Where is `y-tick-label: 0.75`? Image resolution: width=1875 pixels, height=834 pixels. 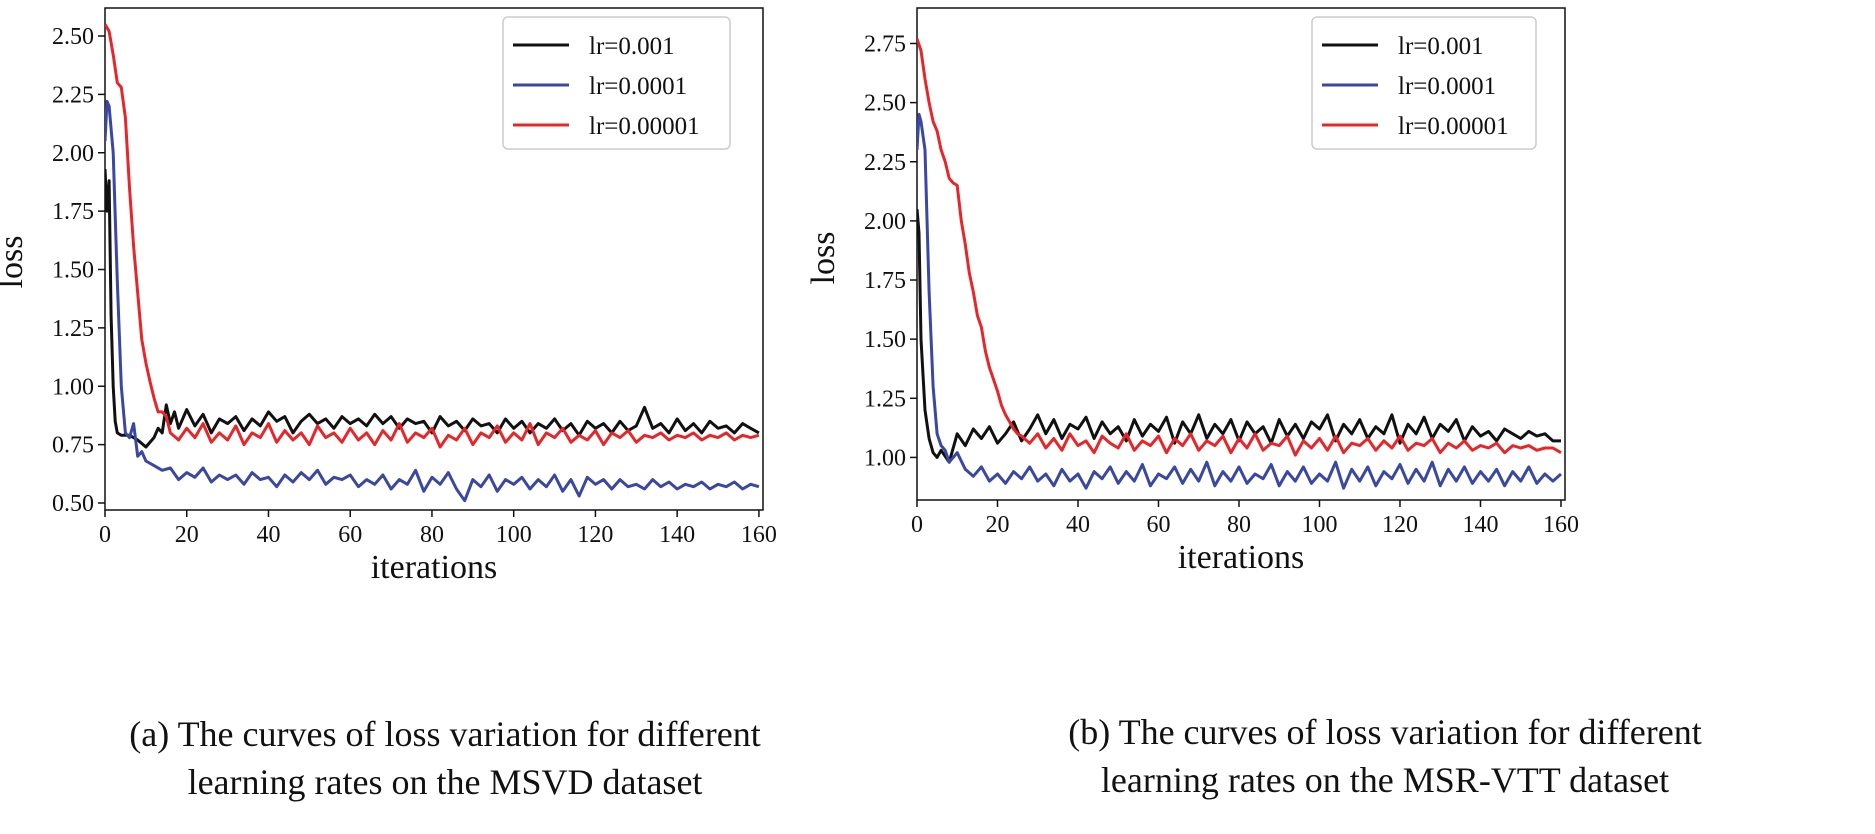 y-tick-label: 0.75 is located at coordinates (73, 446).